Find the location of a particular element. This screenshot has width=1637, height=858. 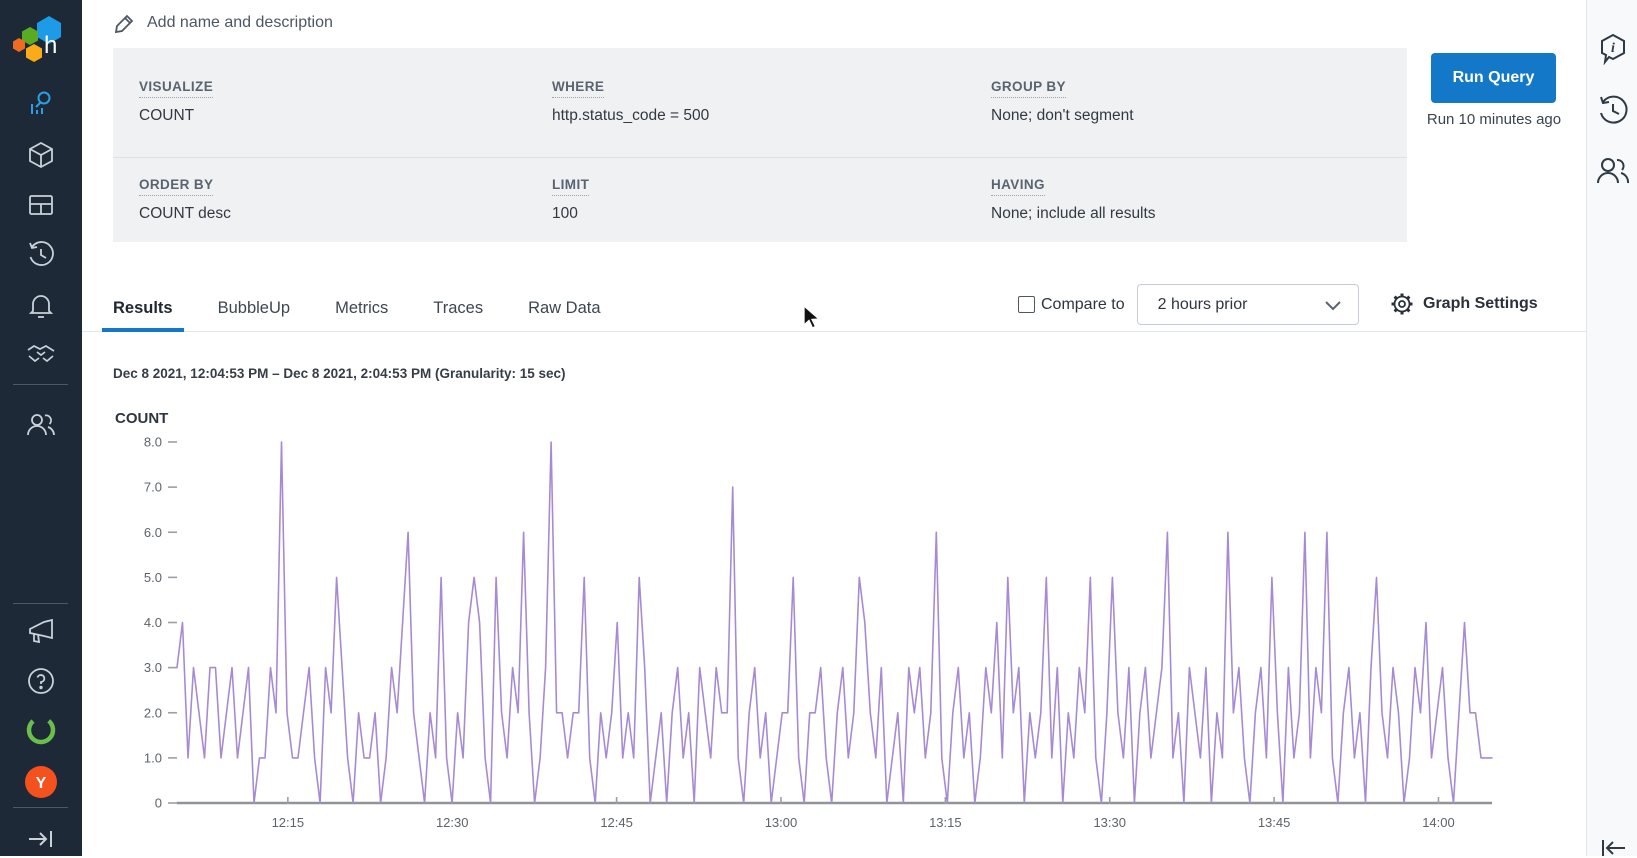

query-nav-icon is located at coordinates (41, 104).